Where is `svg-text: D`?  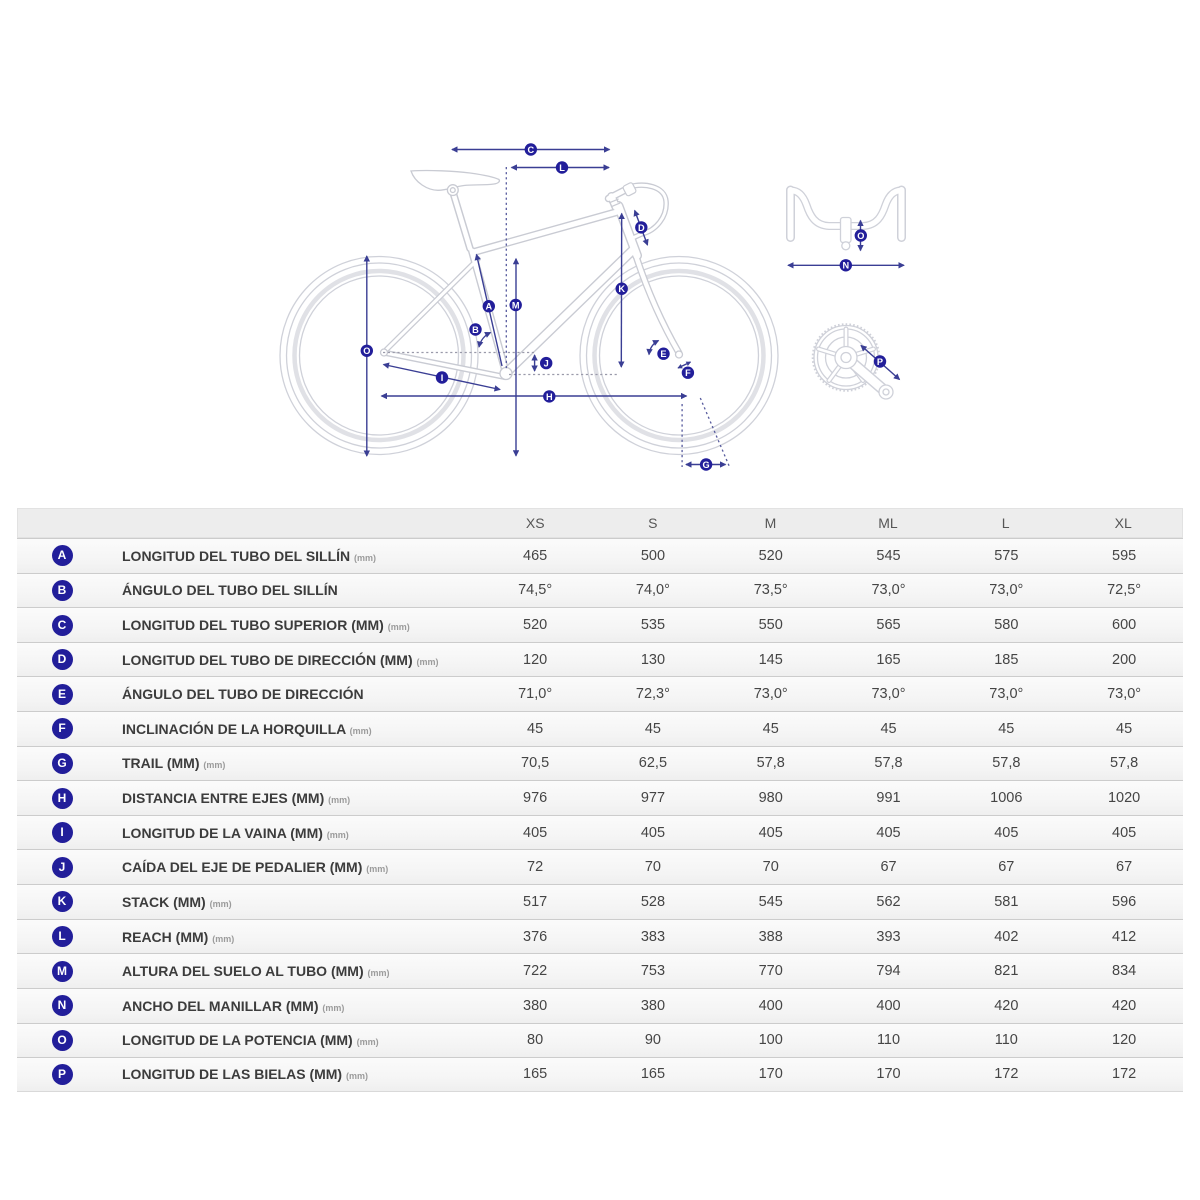
svg-text: D is located at coordinates (641, 228).